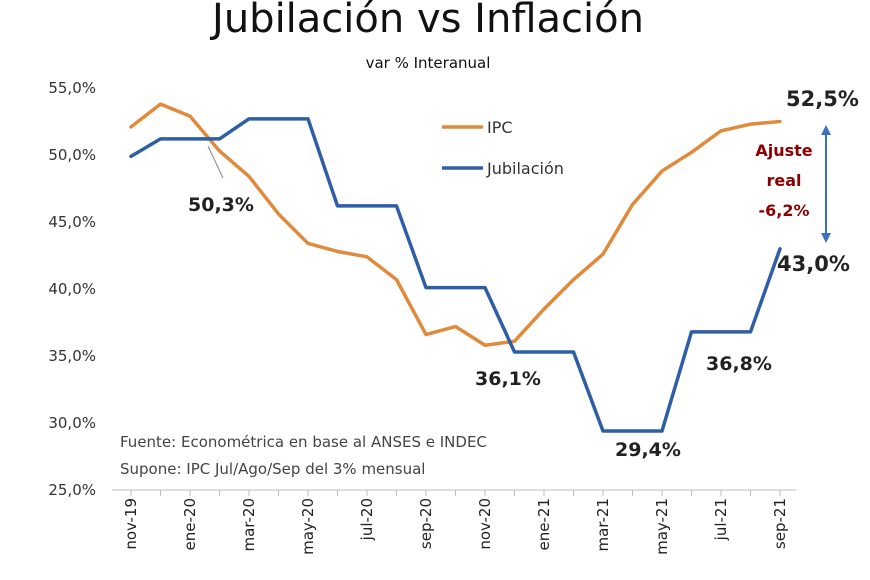 The height and width of the screenshot is (580, 870). What do you see at coordinates (544, 524) in the screenshot?
I see `x-tick-label: ene-21` at bounding box center [544, 524].